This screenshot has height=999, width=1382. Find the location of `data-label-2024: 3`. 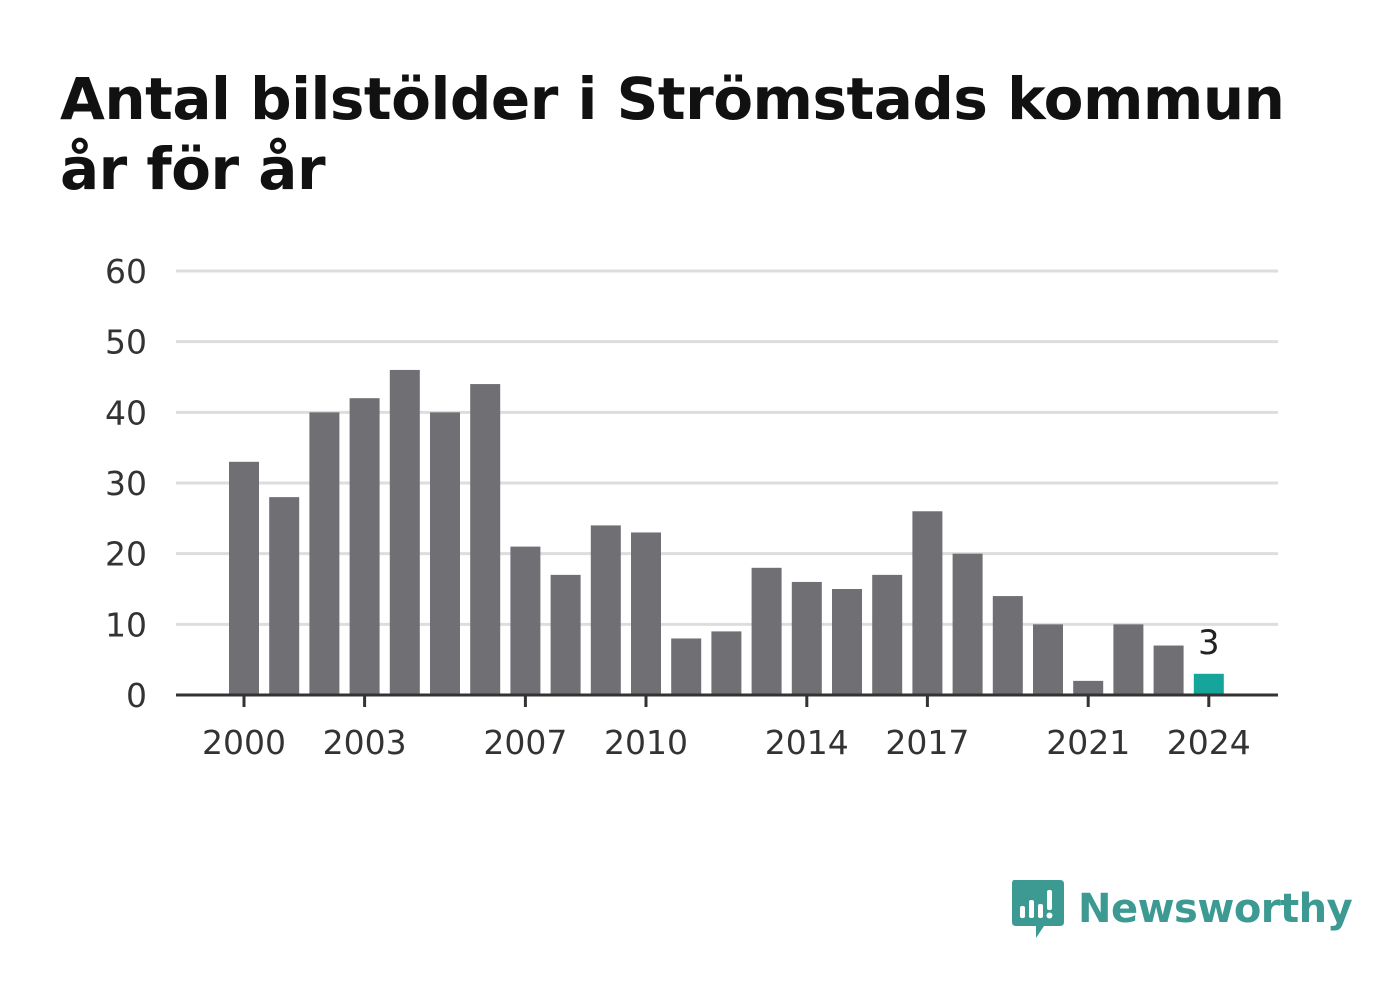

data-label-2024: 3 is located at coordinates (1209, 643).